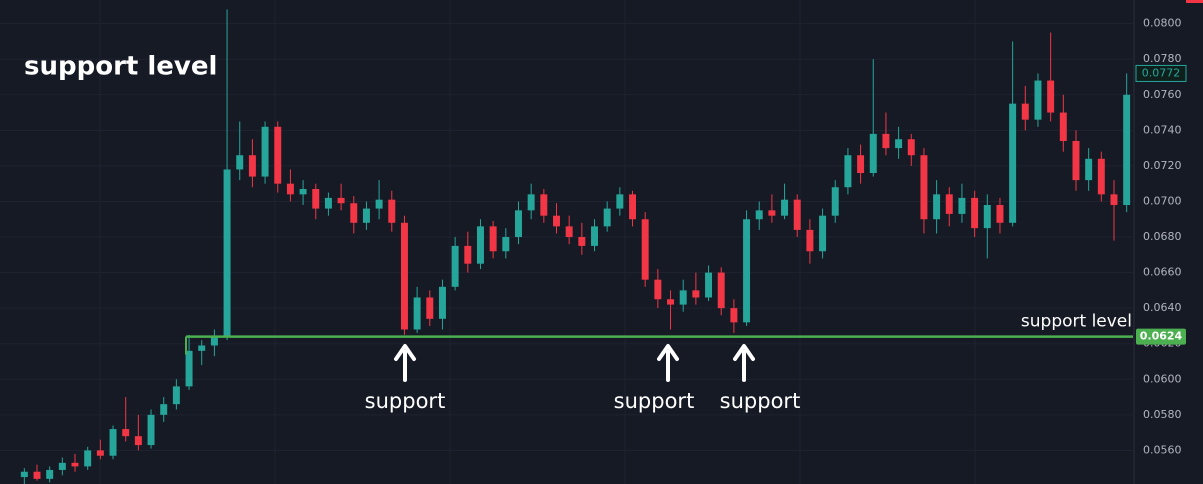  Describe the element at coordinates (1162, 449) in the screenshot. I see `y-tick-label: 0.0560` at that location.